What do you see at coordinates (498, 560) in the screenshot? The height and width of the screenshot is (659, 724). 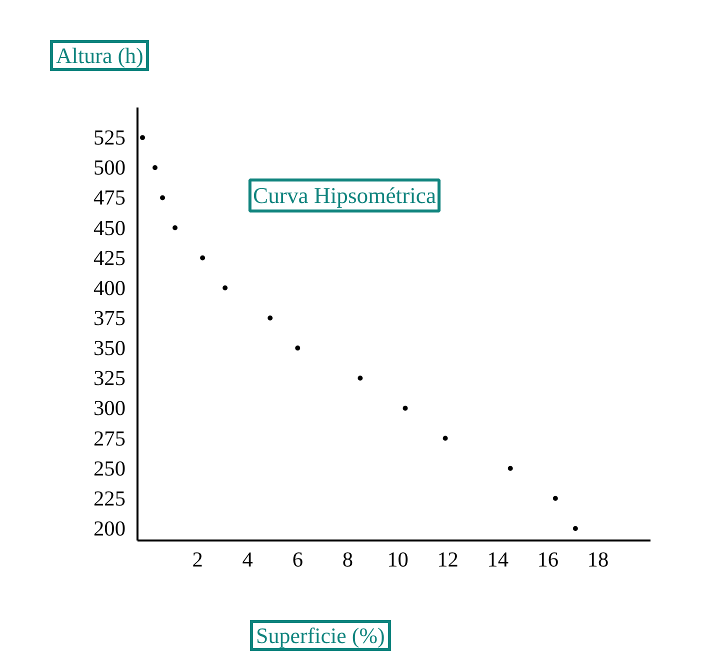 I see `x-tick-label: 14` at bounding box center [498, 560].